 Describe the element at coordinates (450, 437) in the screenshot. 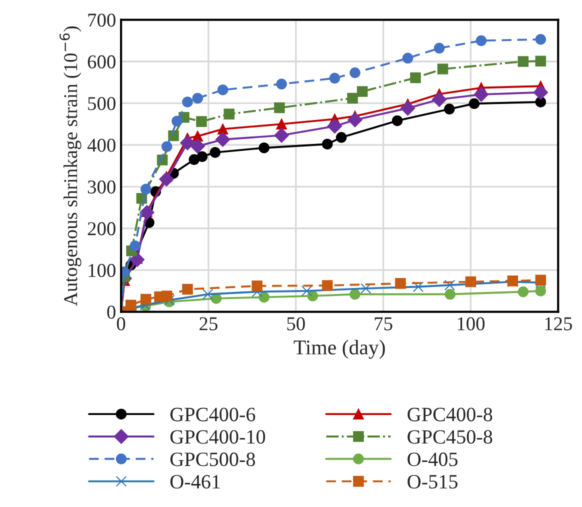

I see `legend-label: GPC450-8` at that location.